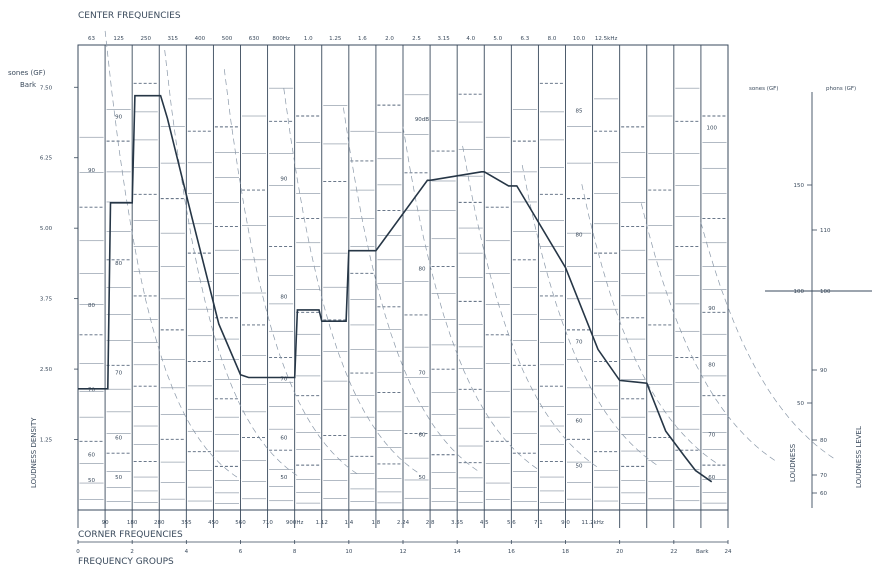  I want to click on center-frequency-label: 1.6, so click(362, 39).